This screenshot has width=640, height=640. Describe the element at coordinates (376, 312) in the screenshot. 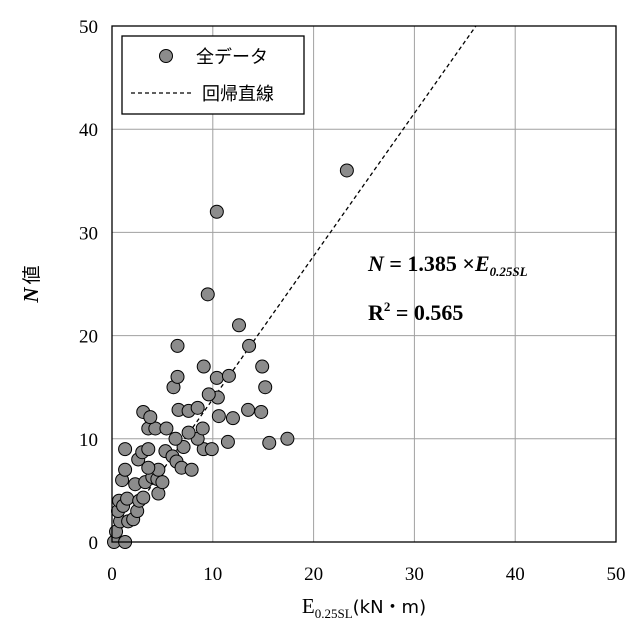

I see `r-squared-base: R` at that location.